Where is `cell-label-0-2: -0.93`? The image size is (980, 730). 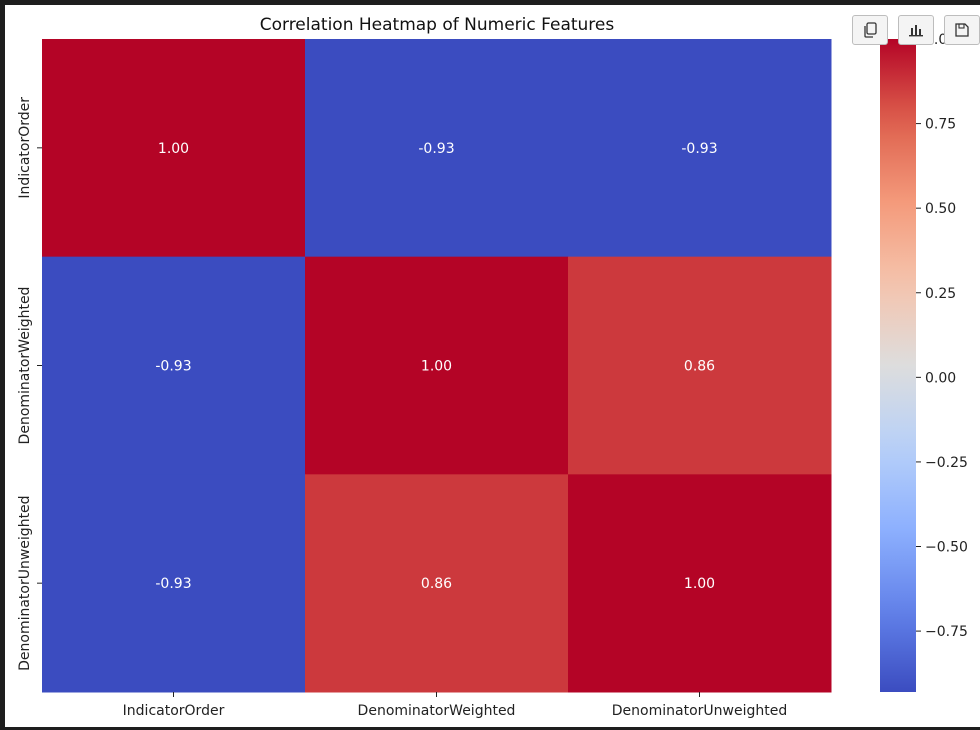
cell-label-0-2: -0.93 is located at coordinates (699, 149).